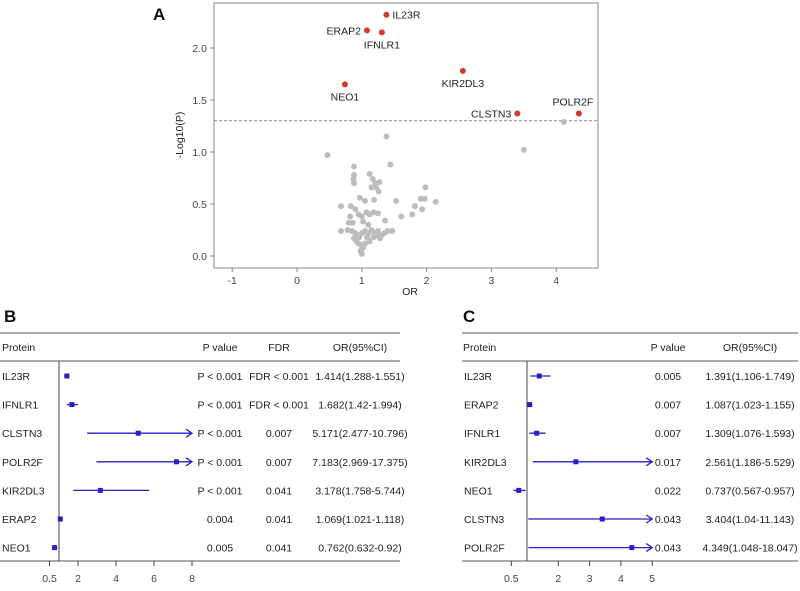  Describe the element at coordinates (491, 115) in the screenshot. I see `point-label: CLSTN3` at that location.